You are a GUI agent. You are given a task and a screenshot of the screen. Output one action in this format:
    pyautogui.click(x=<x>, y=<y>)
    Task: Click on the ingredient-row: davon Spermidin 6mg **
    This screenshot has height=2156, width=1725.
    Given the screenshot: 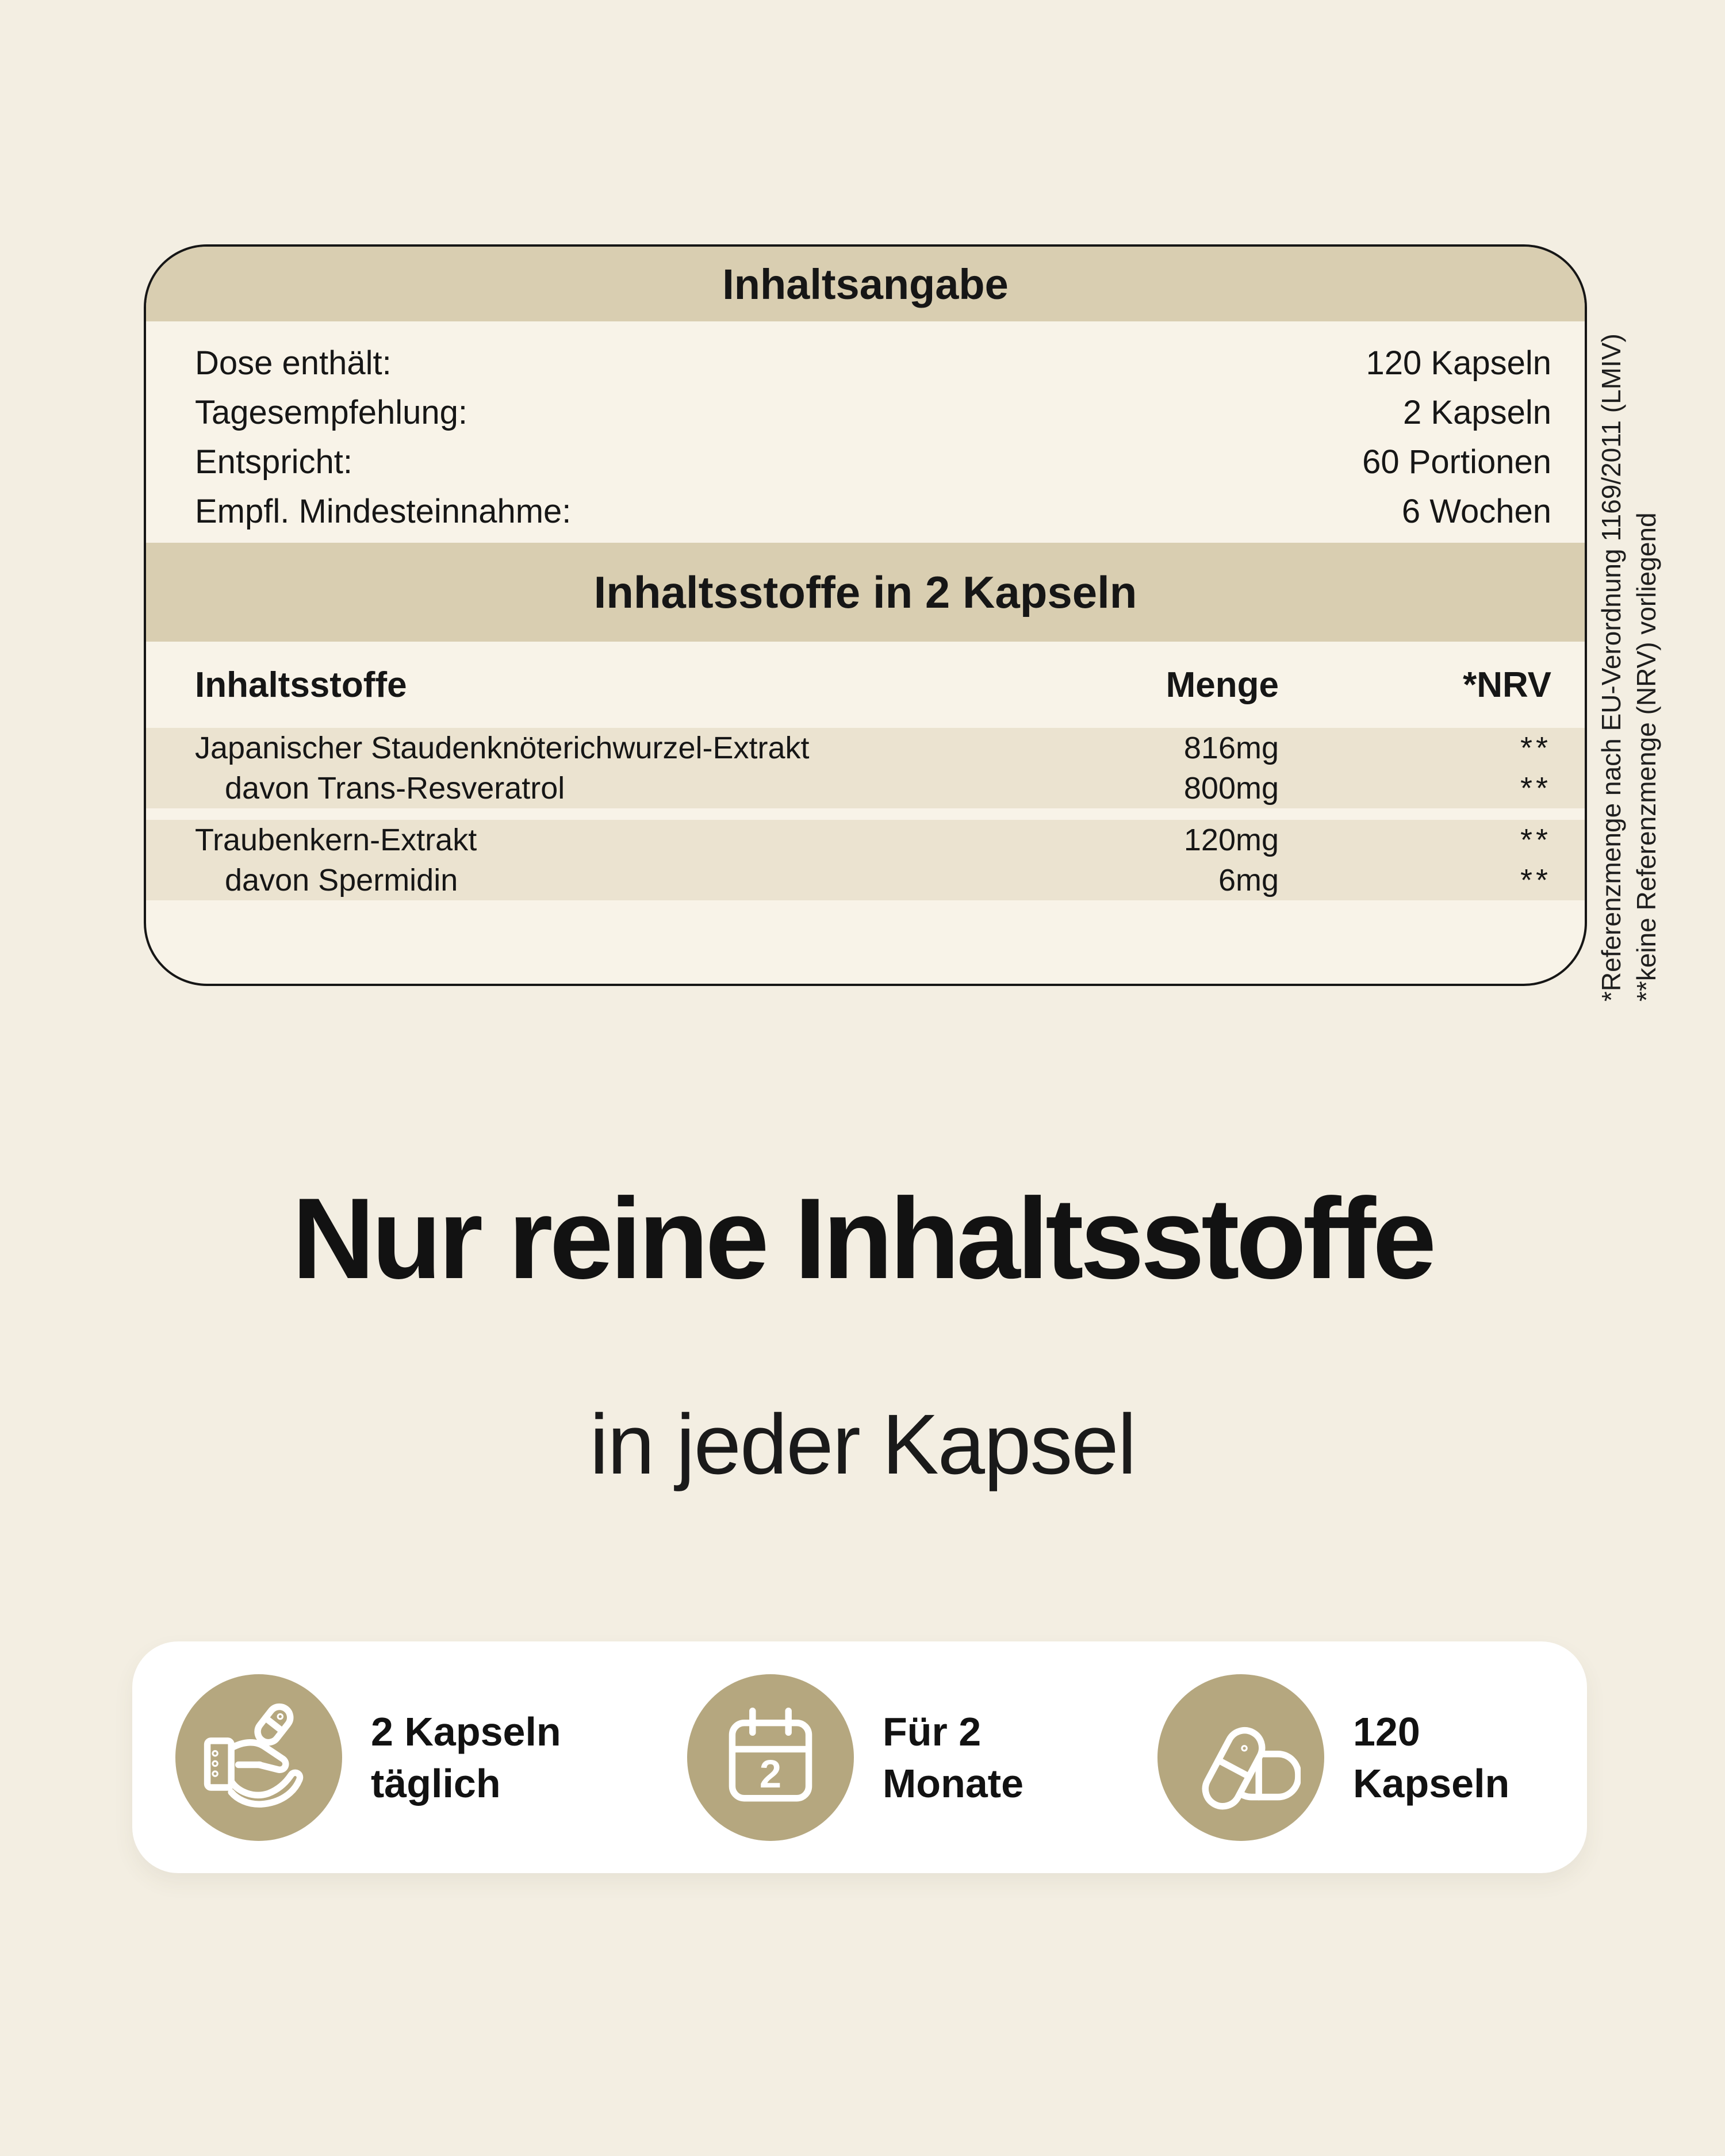 What is the action you would take?
    pyautogui.click(x=865, y=880)
    